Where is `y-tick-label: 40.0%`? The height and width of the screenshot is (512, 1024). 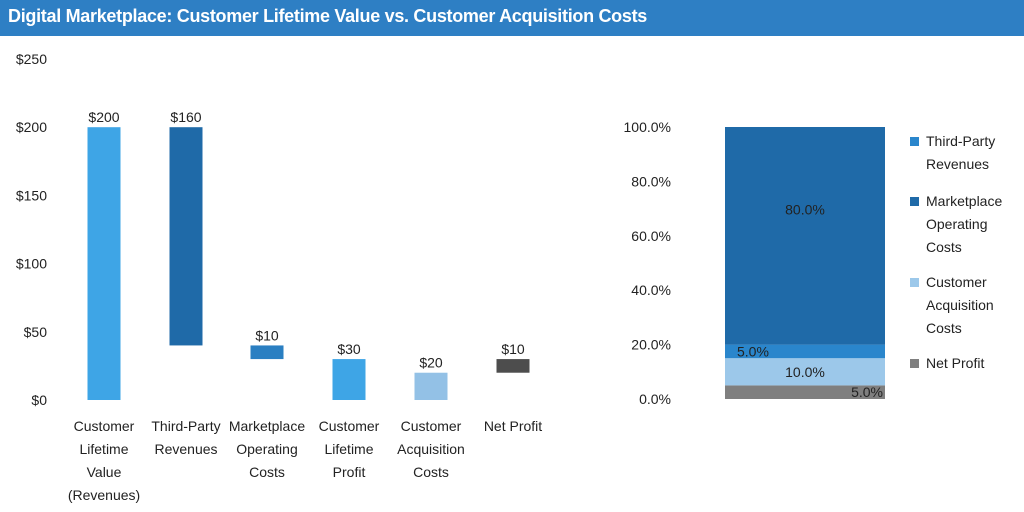
y-tick-label: 40.0% is located at coordinates (651, 290).